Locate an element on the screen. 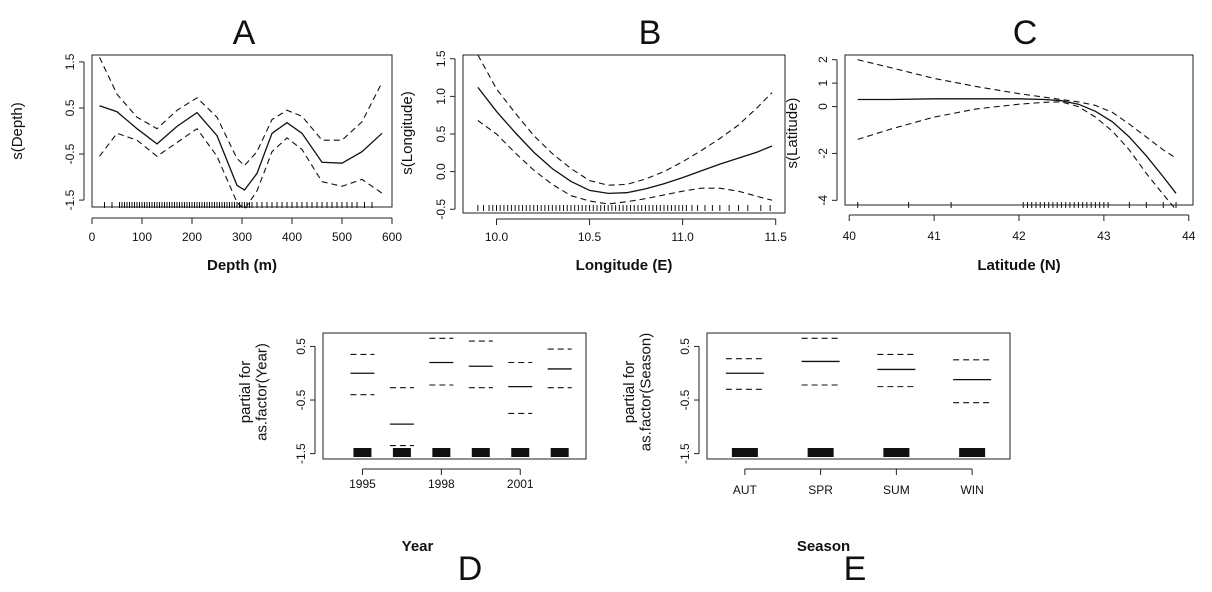 Image resolution: width=1212 pixels, height=592 pixels. y-axis-title-b: s(Longitude) is located at coordinates (407, 132).